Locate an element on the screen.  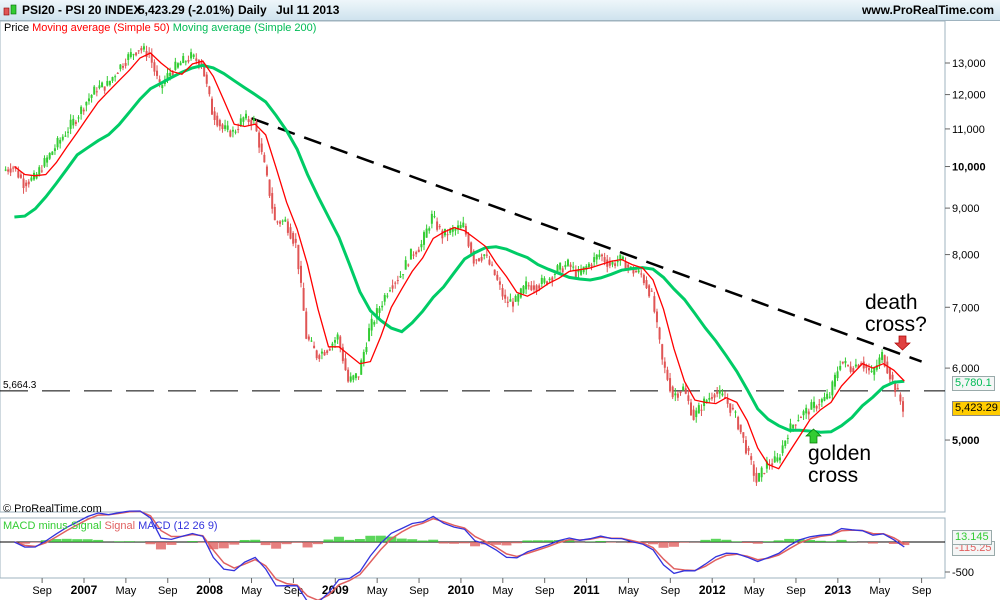
y-tick-label: 7,000 is located at coordinates (966, 308).